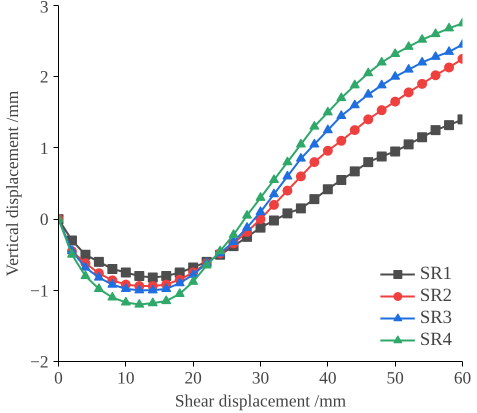 This screenshot has height=413, width=477. I want to click on legend-label: SR4, so click(436, 340).